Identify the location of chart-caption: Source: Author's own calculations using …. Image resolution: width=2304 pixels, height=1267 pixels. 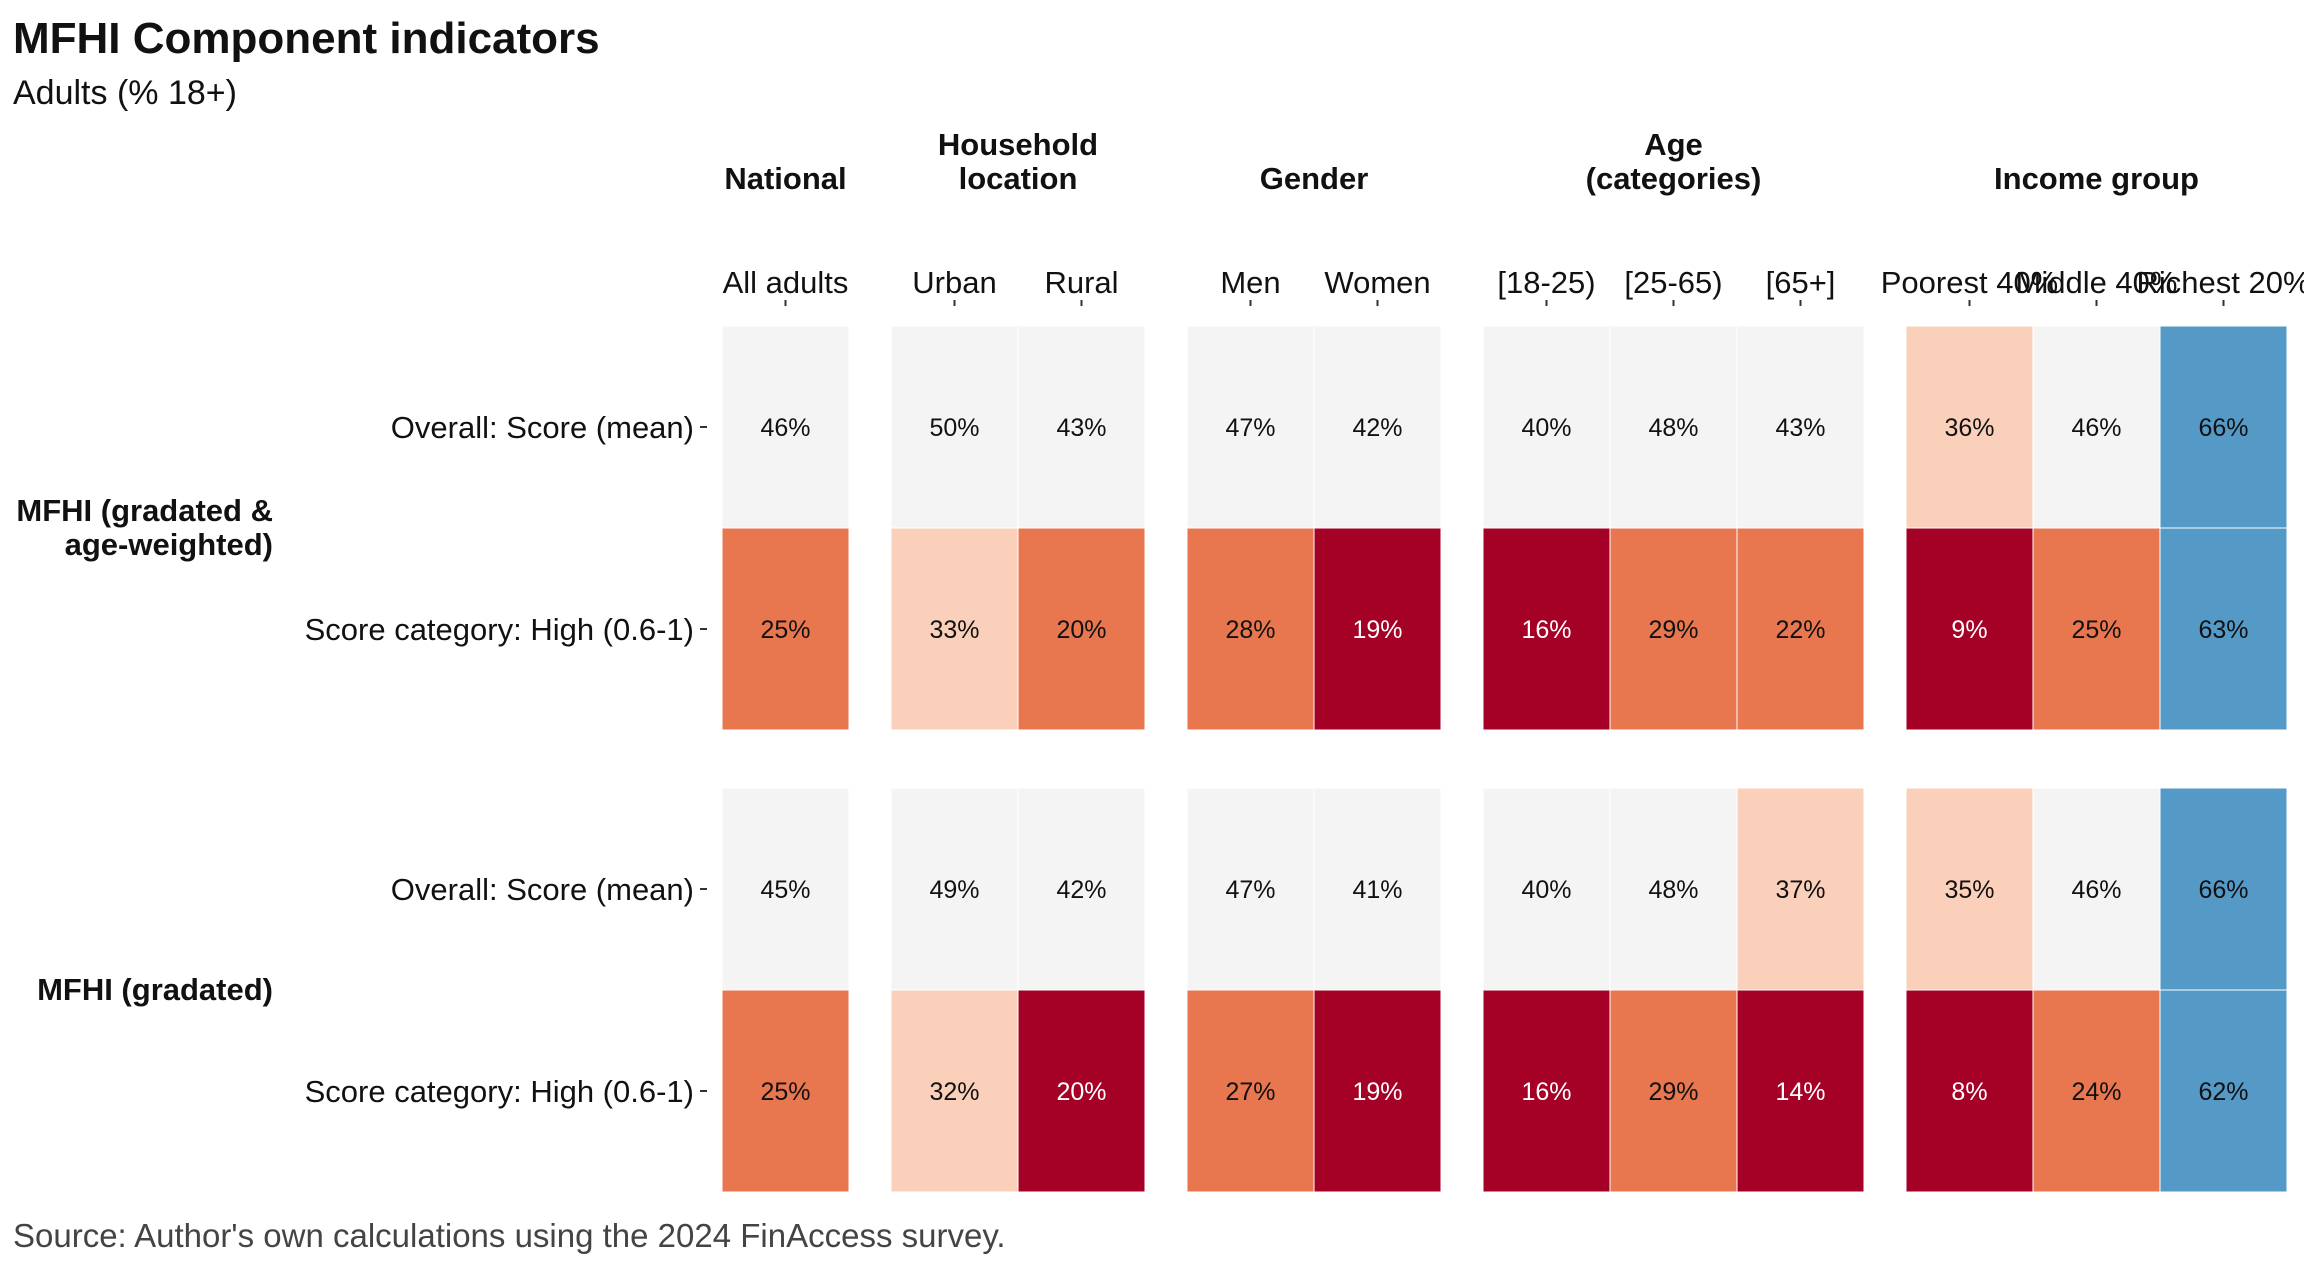
(509, 1235).